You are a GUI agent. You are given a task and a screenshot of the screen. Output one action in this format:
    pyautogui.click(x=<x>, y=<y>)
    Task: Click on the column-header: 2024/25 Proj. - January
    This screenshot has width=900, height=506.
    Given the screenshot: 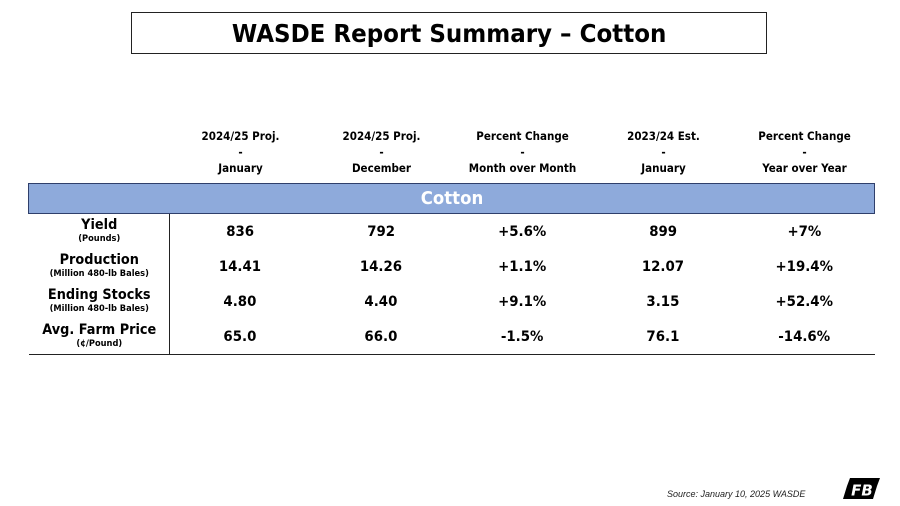 What is the action you would take?
    pyautogui.click(x=240, y=156)
    